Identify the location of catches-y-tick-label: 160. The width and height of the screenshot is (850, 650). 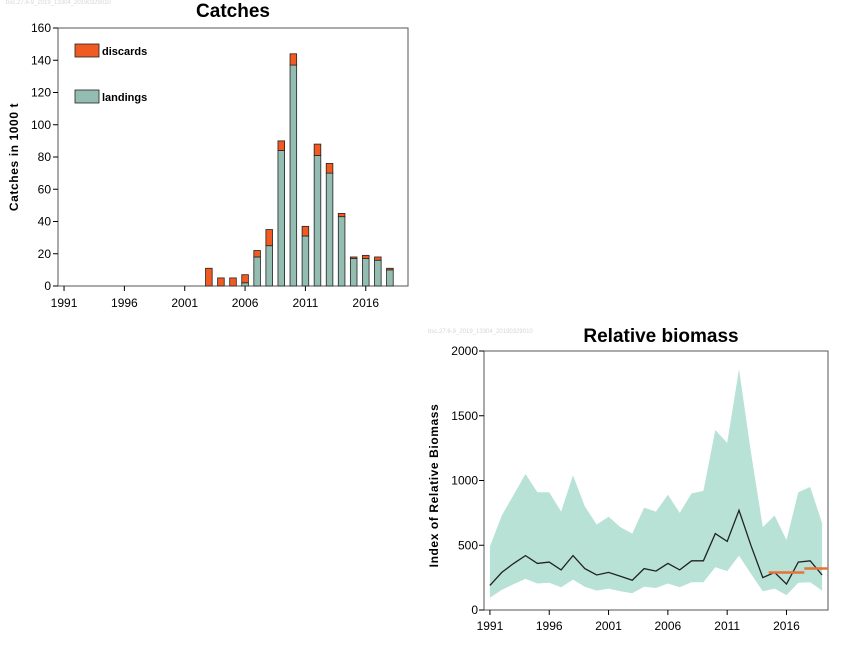
(41, 28).